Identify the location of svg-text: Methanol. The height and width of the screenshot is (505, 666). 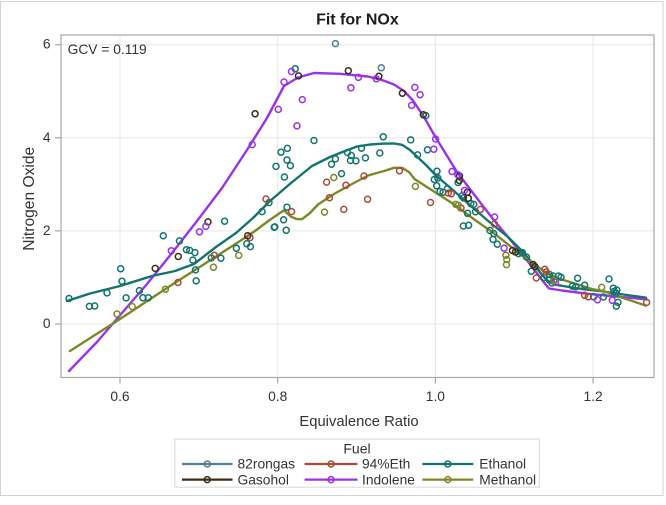
(507, 479).